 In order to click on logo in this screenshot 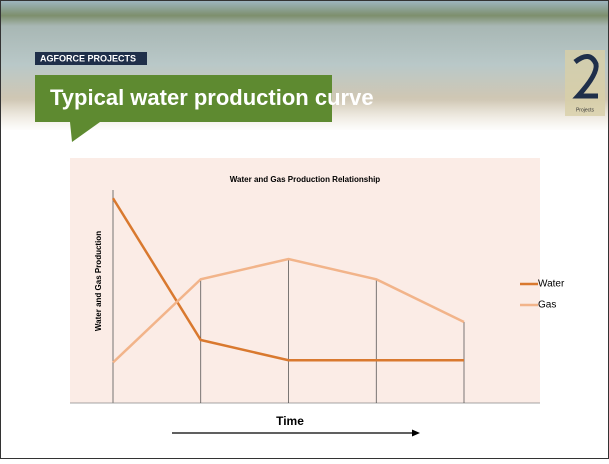, I will do `click(585, 83)`.